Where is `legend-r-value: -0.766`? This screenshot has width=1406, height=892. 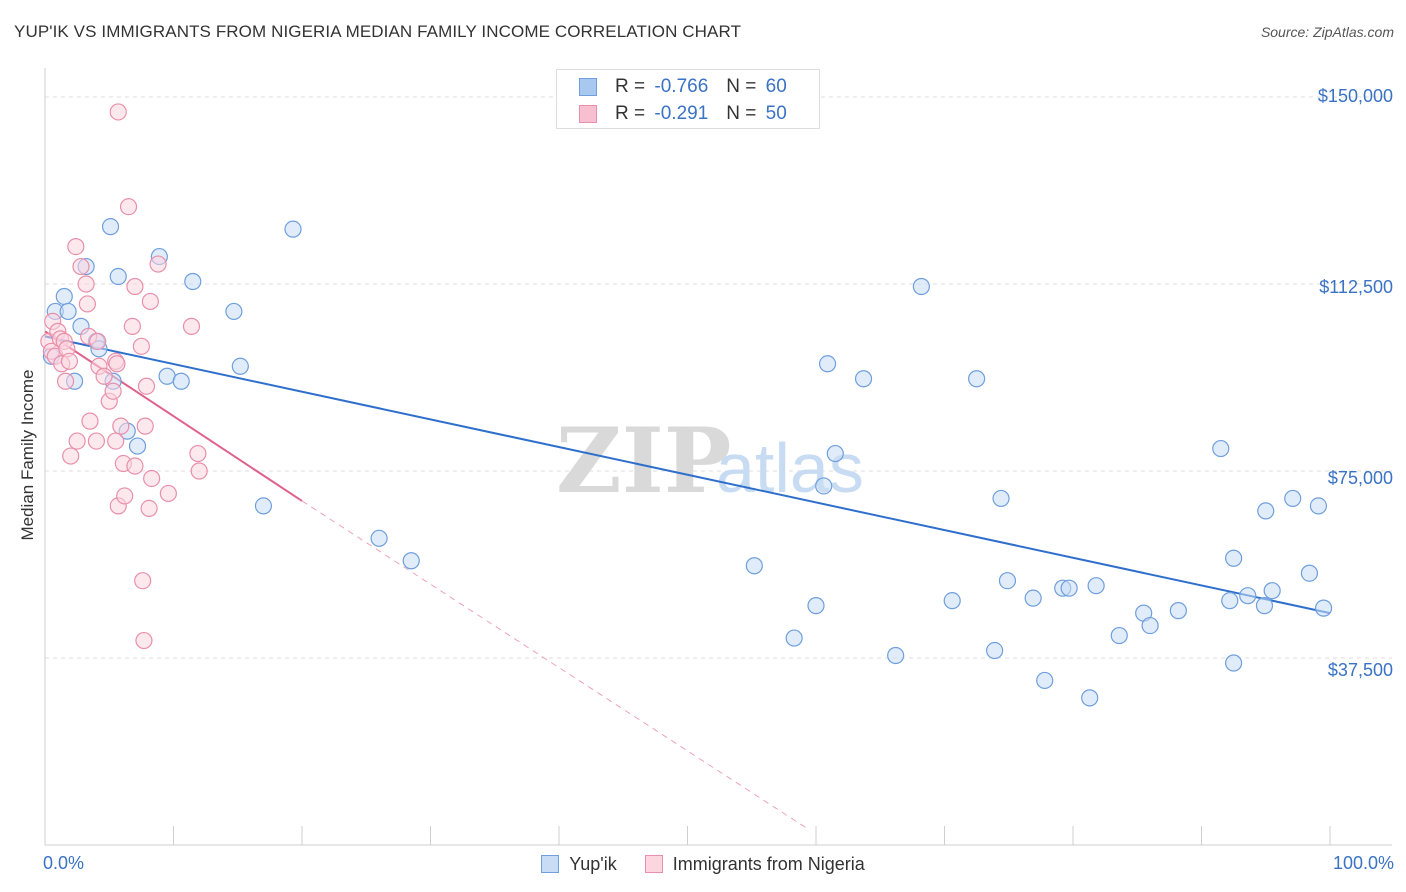
legend-r-value: -0.766 is located at coordinates (681, 86).